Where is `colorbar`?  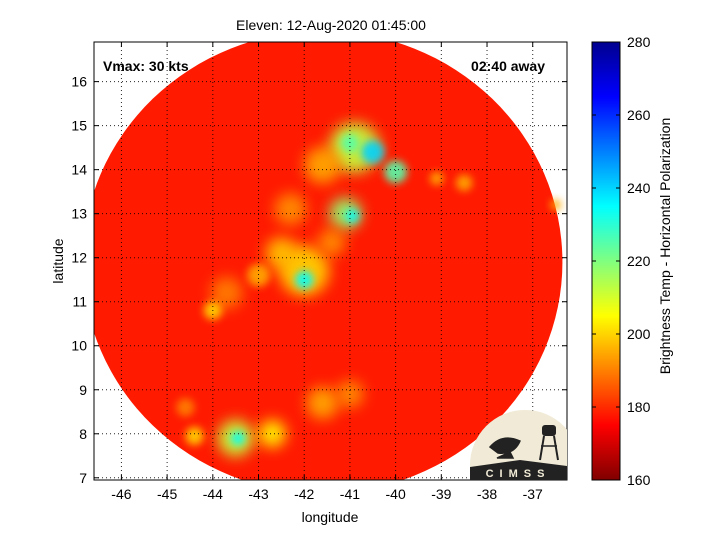 colorbar is located at coordinates (606, 261).